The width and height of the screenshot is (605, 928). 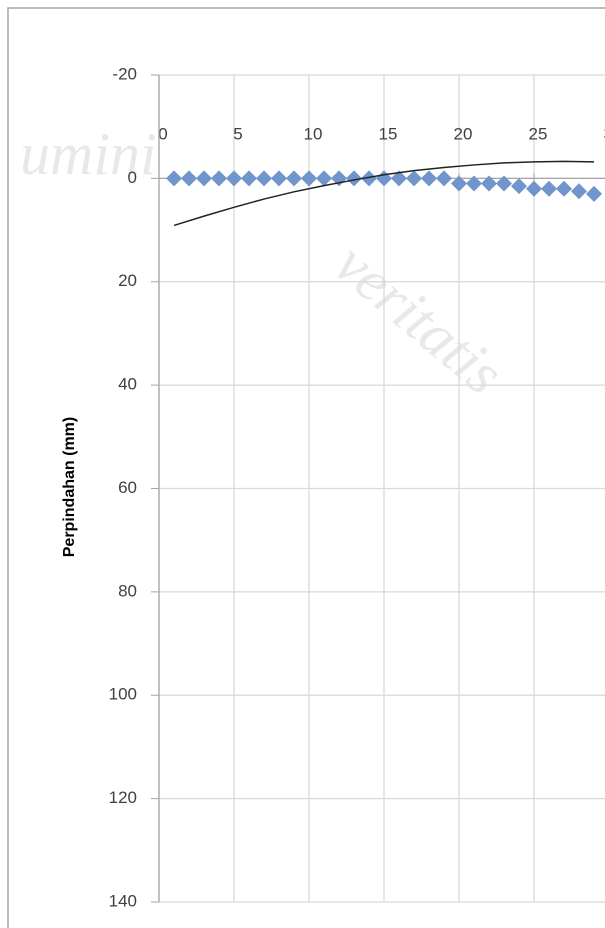 I want to click on watermark: umini, so click(x=88, y=154).